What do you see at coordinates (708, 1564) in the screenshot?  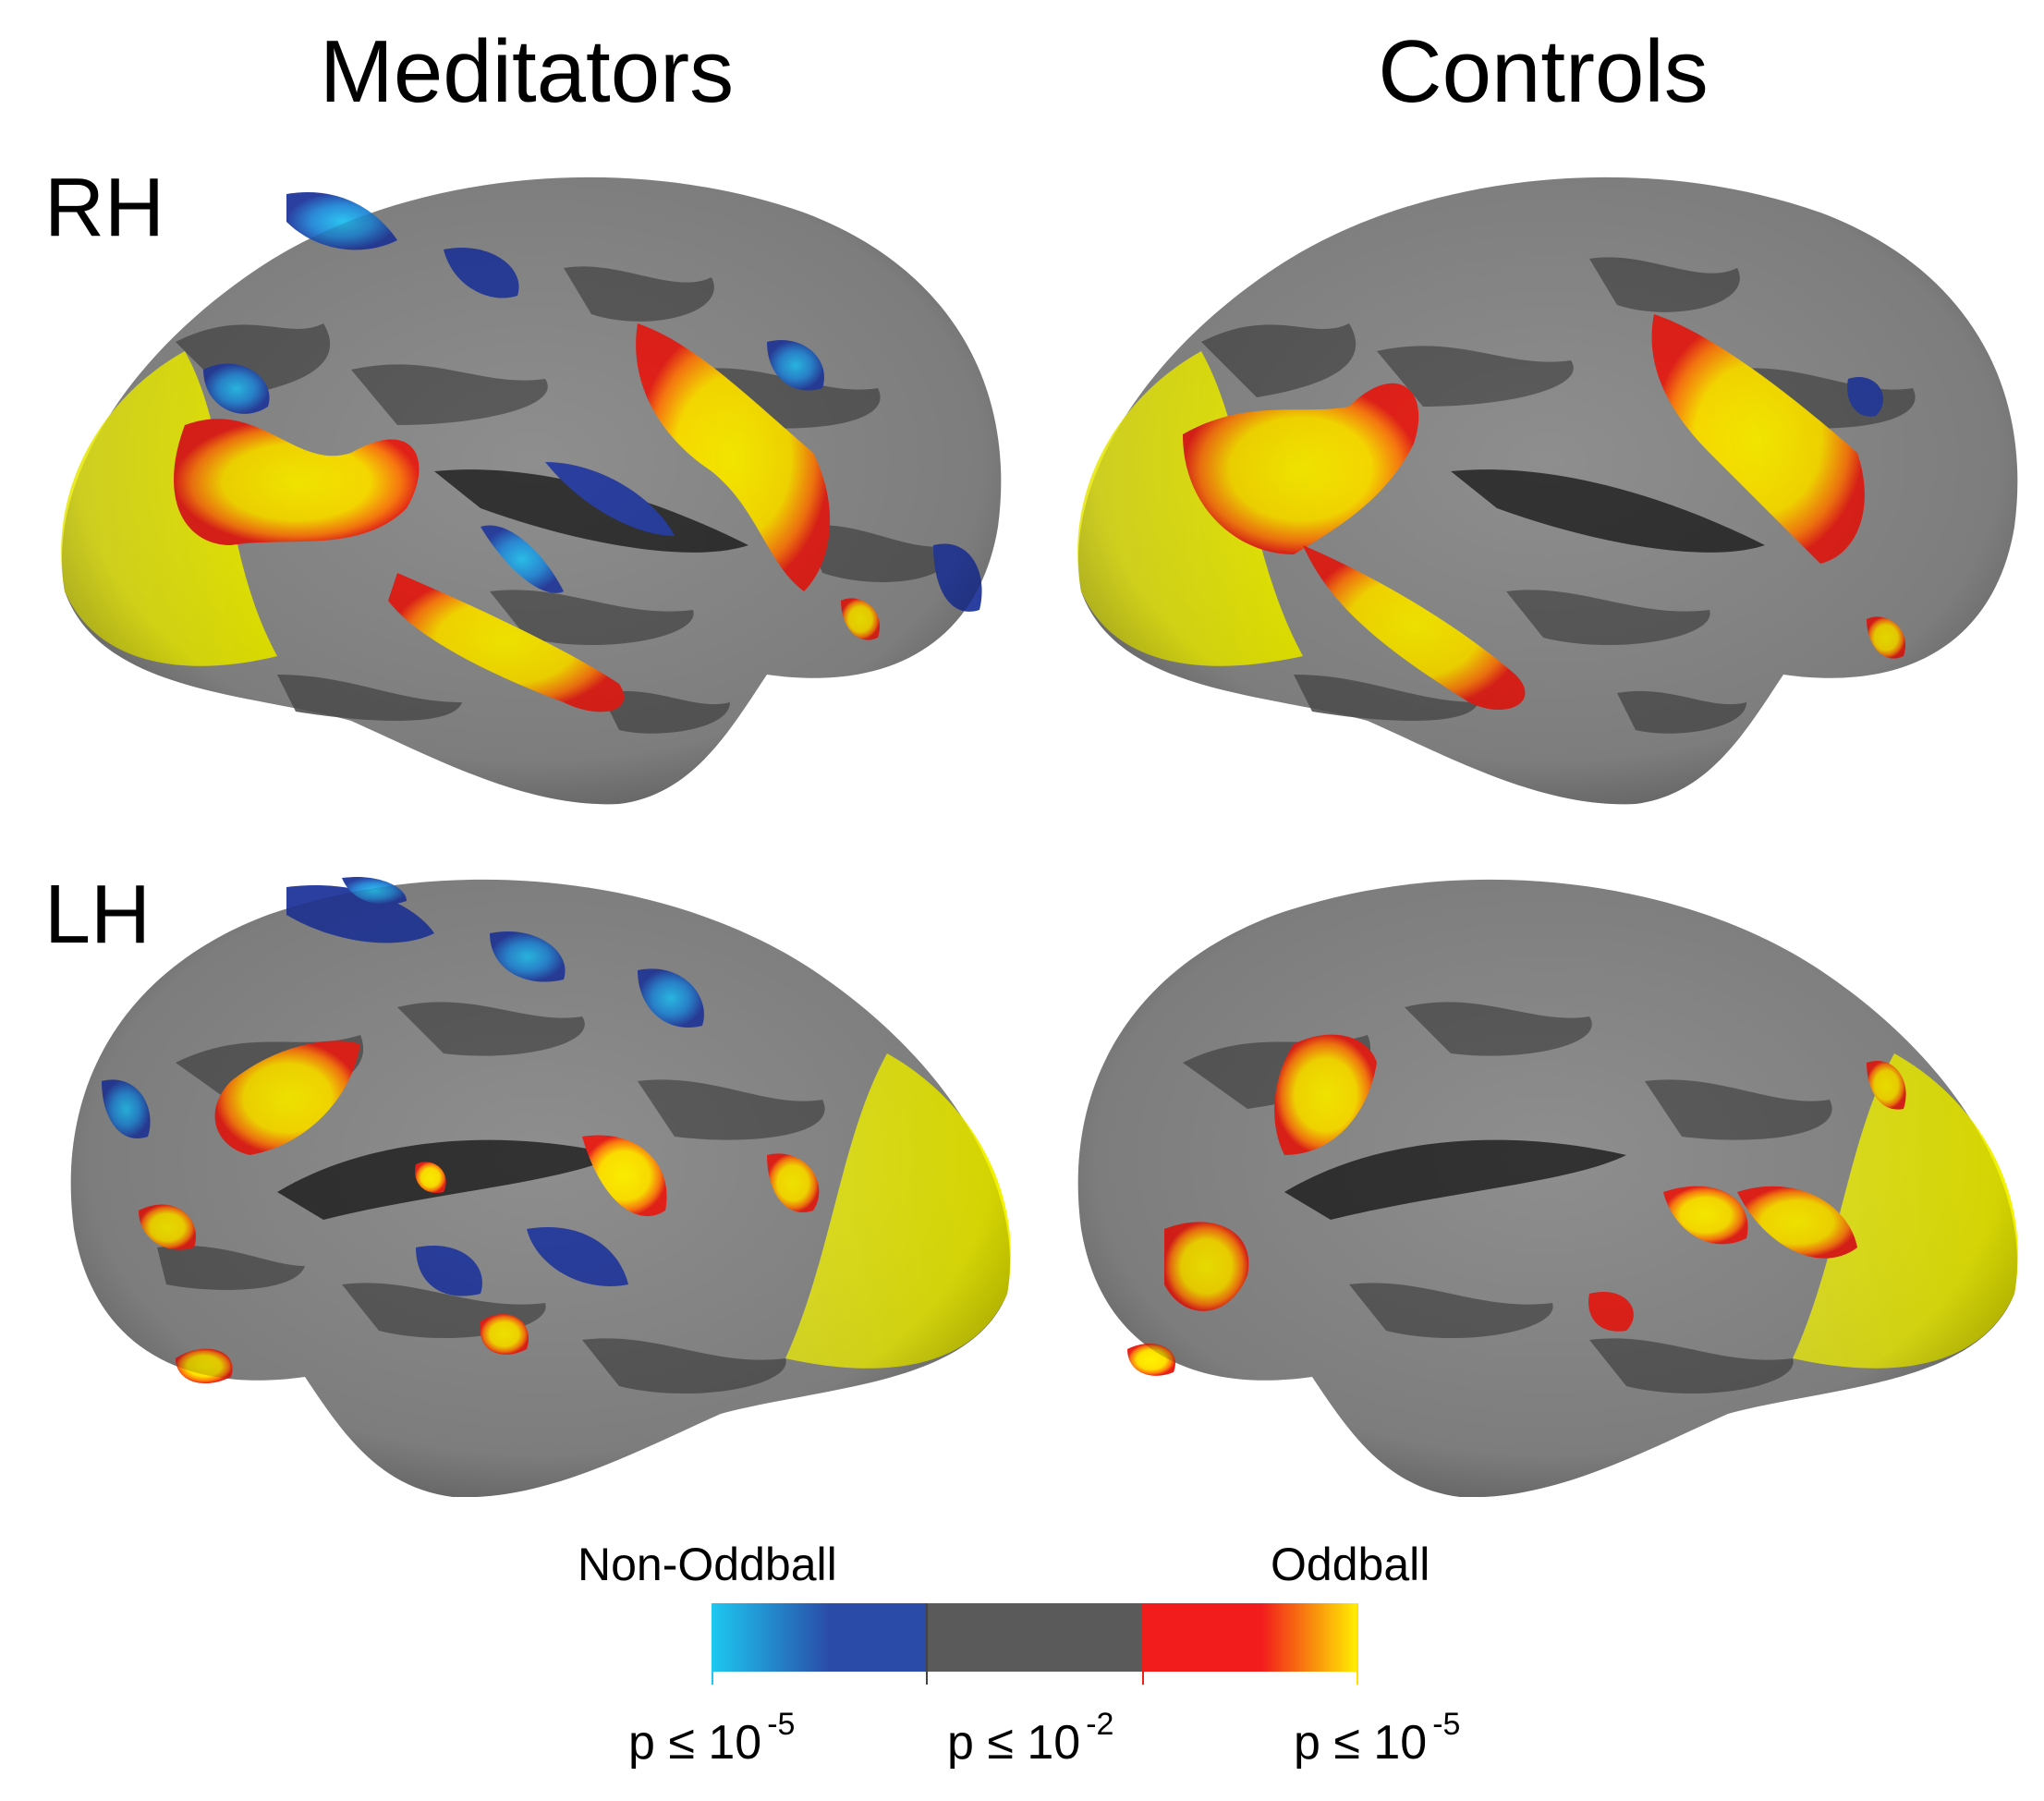 I see `colorbar-label-non-oddball: Non-Oddball` at bounding box center [708, 1564].